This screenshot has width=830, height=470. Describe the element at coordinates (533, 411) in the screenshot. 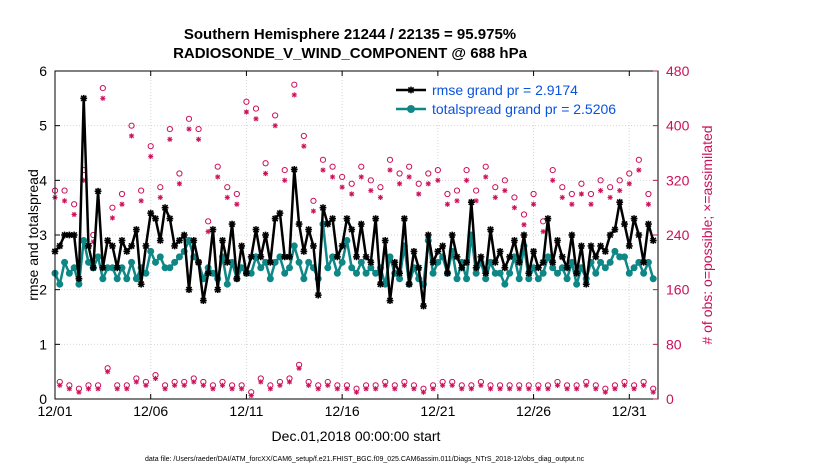

I see `x-tick-label: 12/26` at that location.